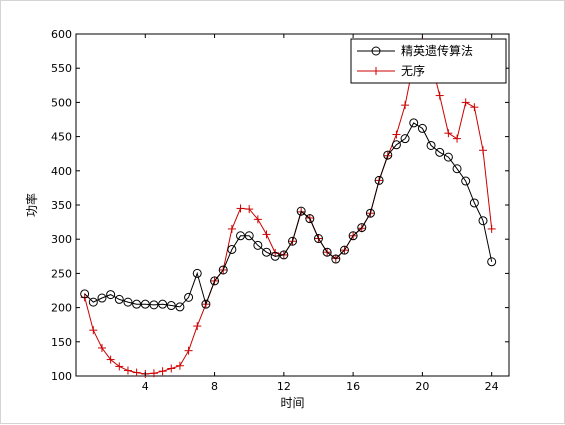  Describe the element at coordinates (214, 386) in the screenshot. I see `x-tick-label: 8` at that location.